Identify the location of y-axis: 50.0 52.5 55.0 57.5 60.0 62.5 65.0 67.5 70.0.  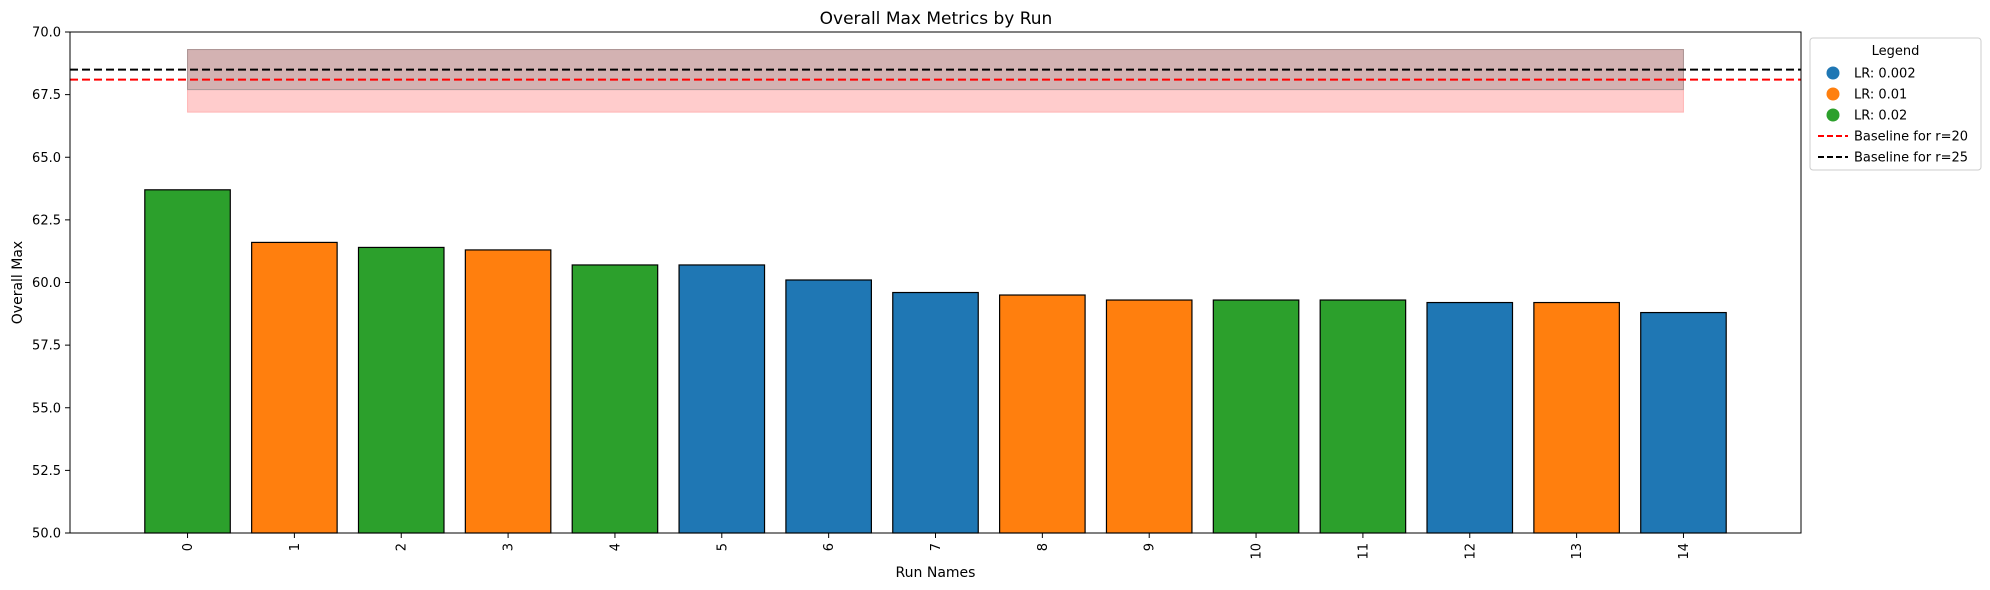
(51, 284).